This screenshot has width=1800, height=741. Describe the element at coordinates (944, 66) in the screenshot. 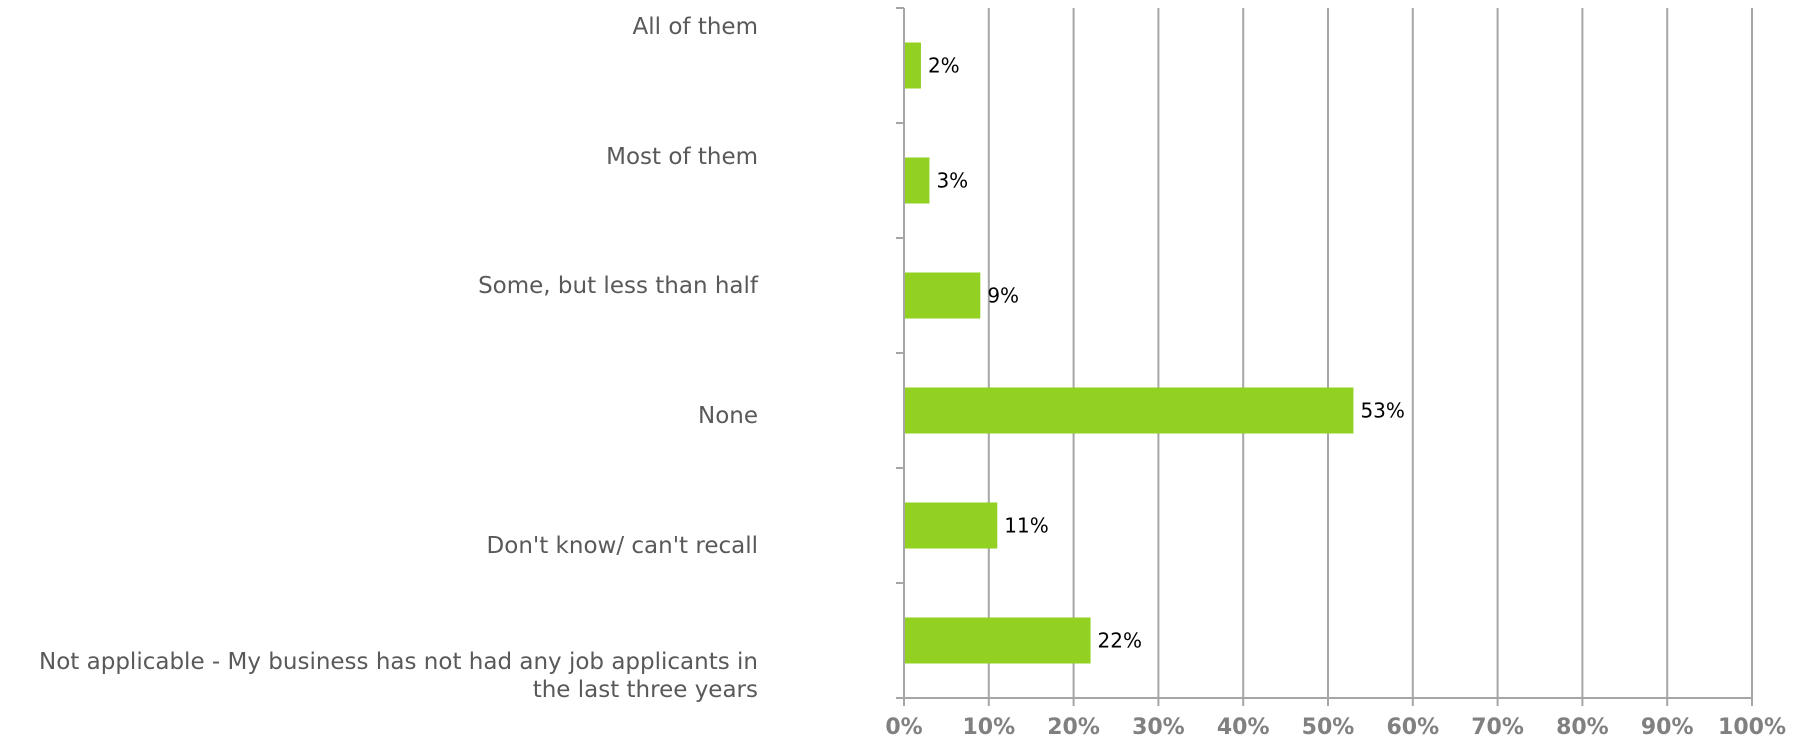

I see `data-label: 2%` at that location.